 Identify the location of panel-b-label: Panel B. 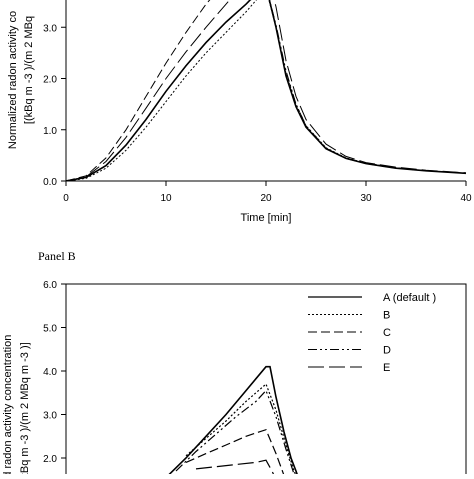
(57, 256).